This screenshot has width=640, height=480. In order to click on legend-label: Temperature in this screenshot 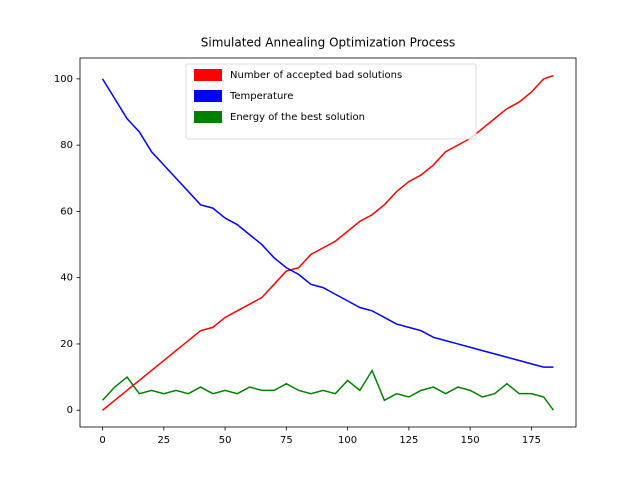, I will do `click(261, 96)`.